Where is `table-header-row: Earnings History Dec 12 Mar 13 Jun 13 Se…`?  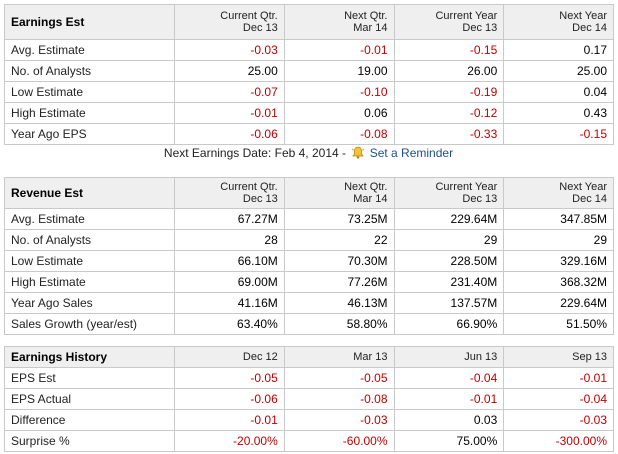 table-header-row: Earnings History Dec 12 Mar 13 Jun 13 Se… is located at coordinates (309, 357).